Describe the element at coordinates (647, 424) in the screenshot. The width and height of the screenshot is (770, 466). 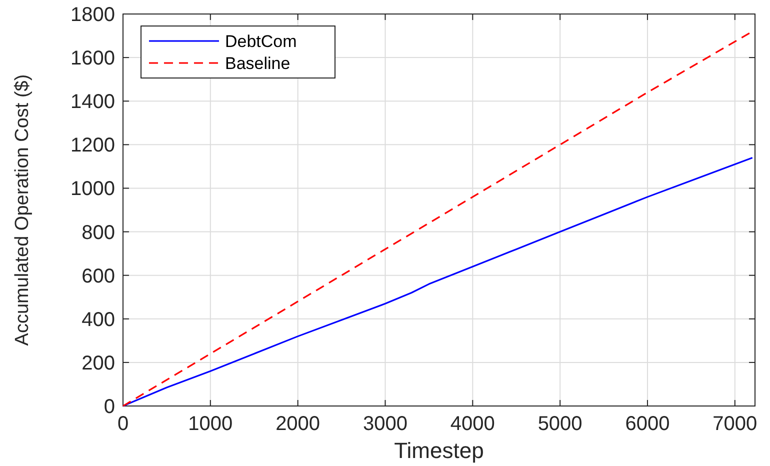
I see `x-tick-label: 6000` at that location.